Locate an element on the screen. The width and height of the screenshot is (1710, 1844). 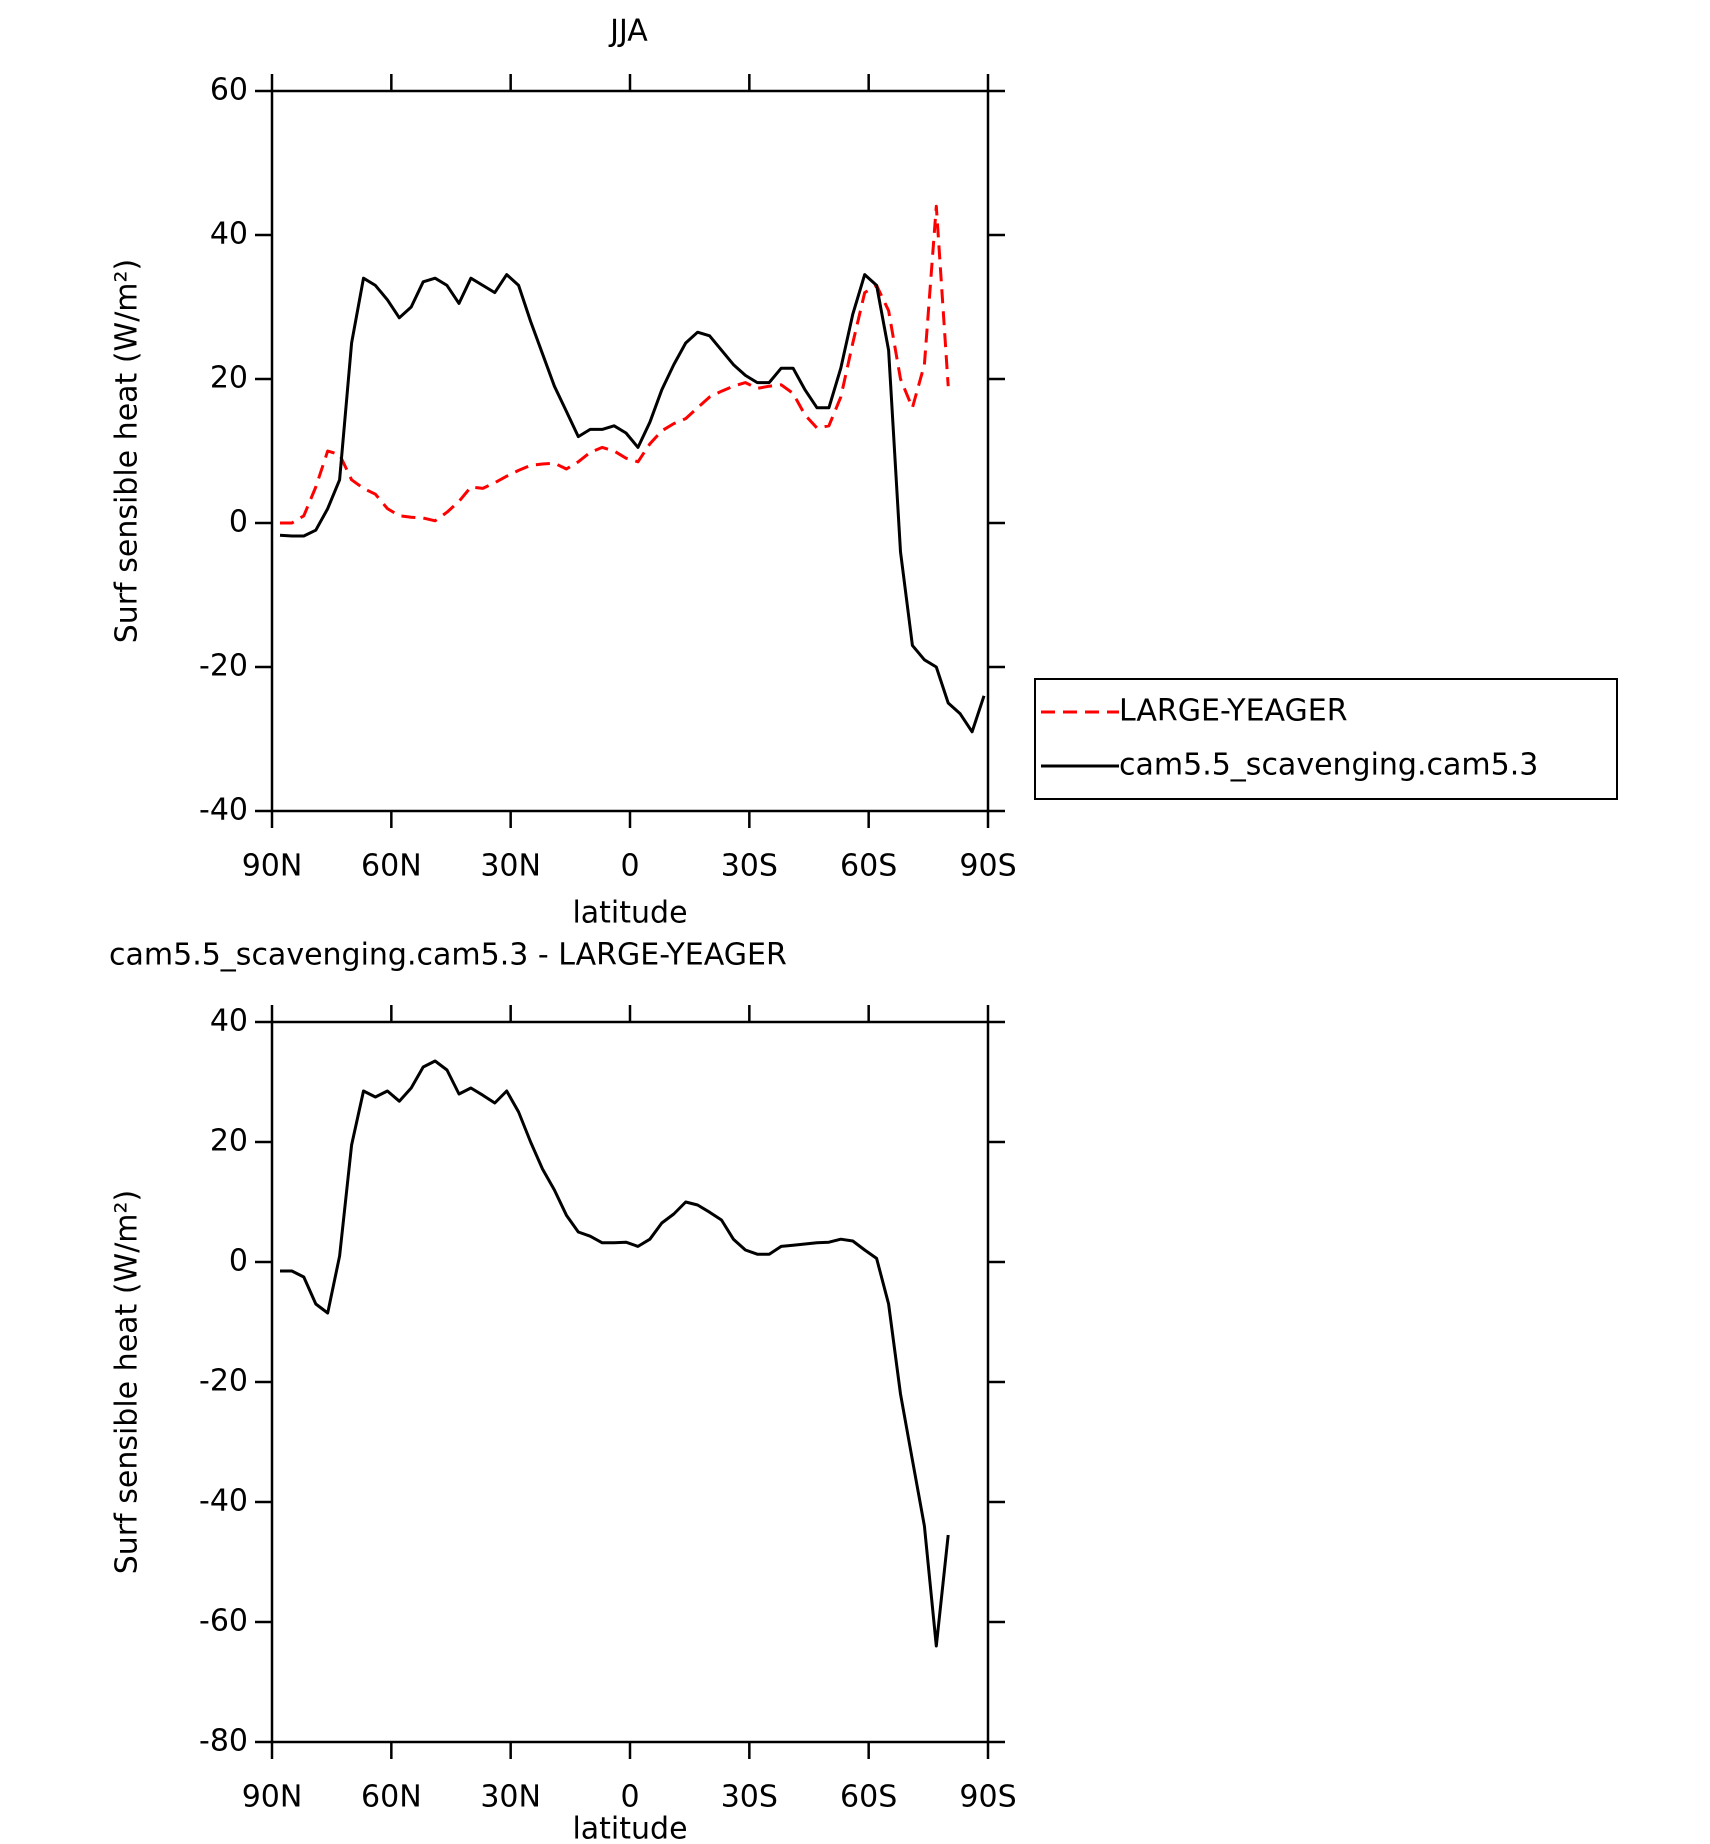
legend-label: LARGE-YEAGER is located at coordinates (1233, 711).